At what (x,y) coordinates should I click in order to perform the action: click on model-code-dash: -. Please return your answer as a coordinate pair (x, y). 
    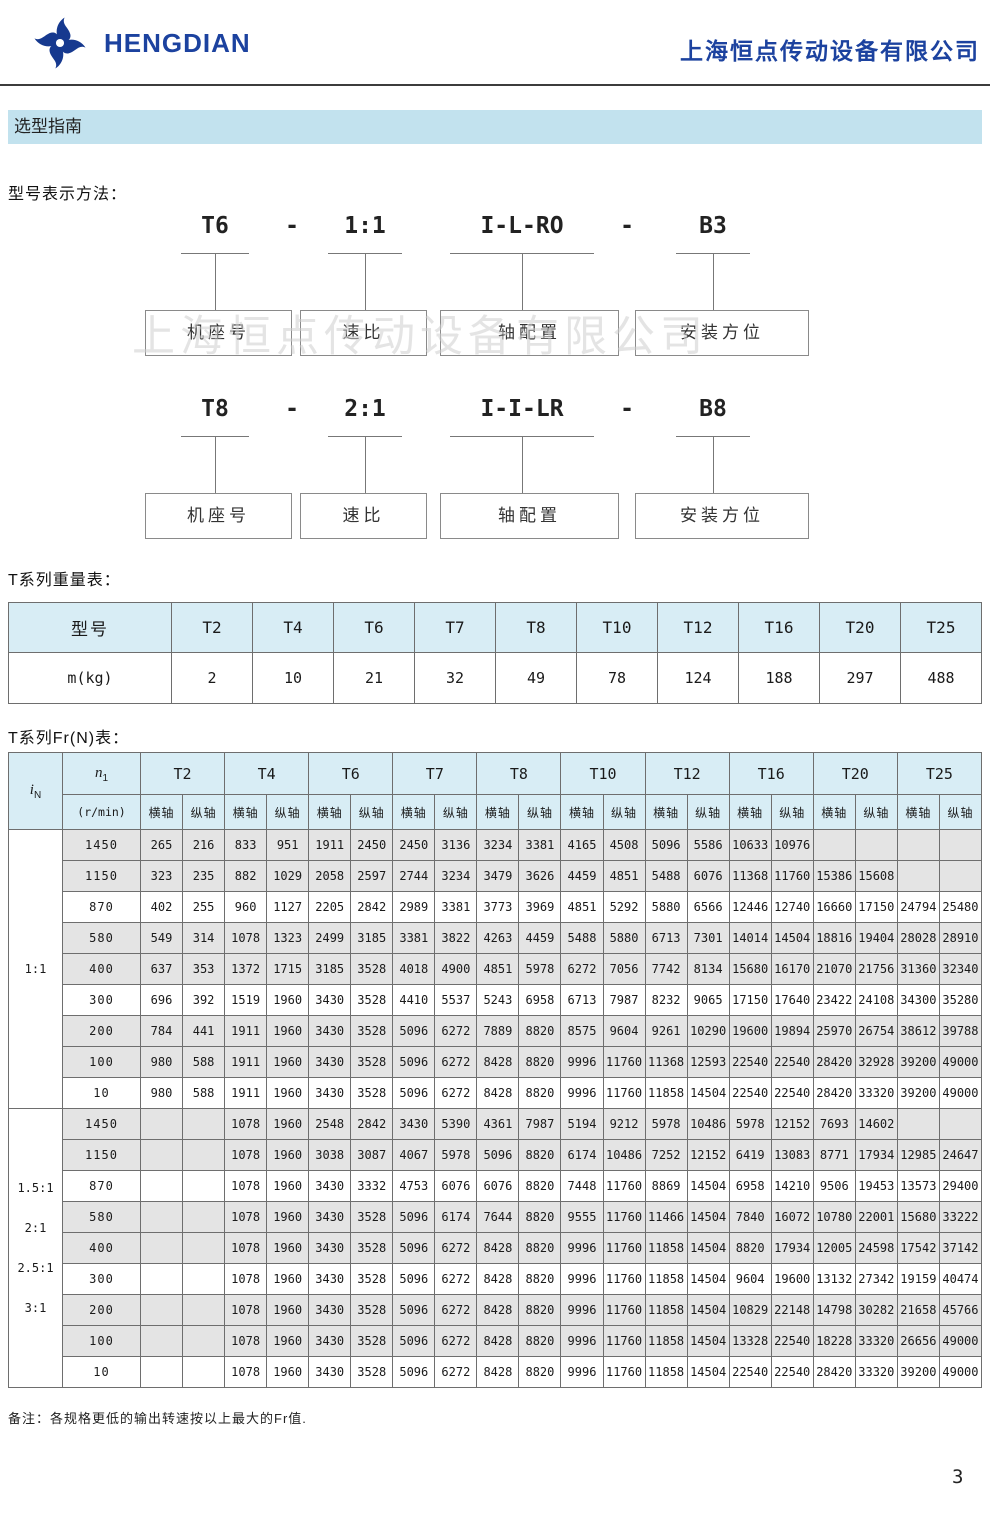
    Looking at the image, I should click on (292, 226).